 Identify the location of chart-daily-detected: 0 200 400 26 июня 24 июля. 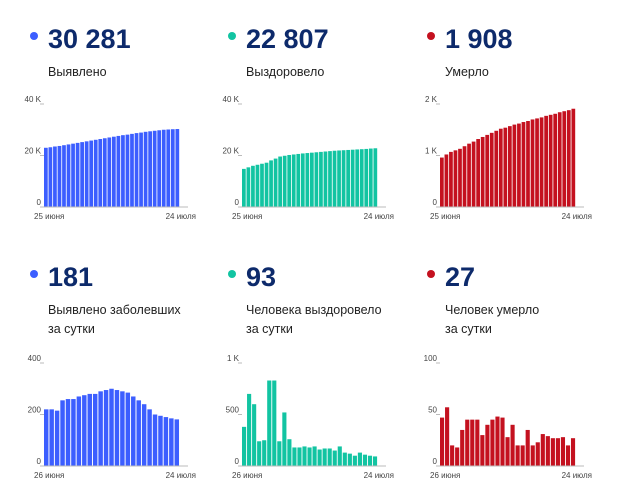
(112, 417).